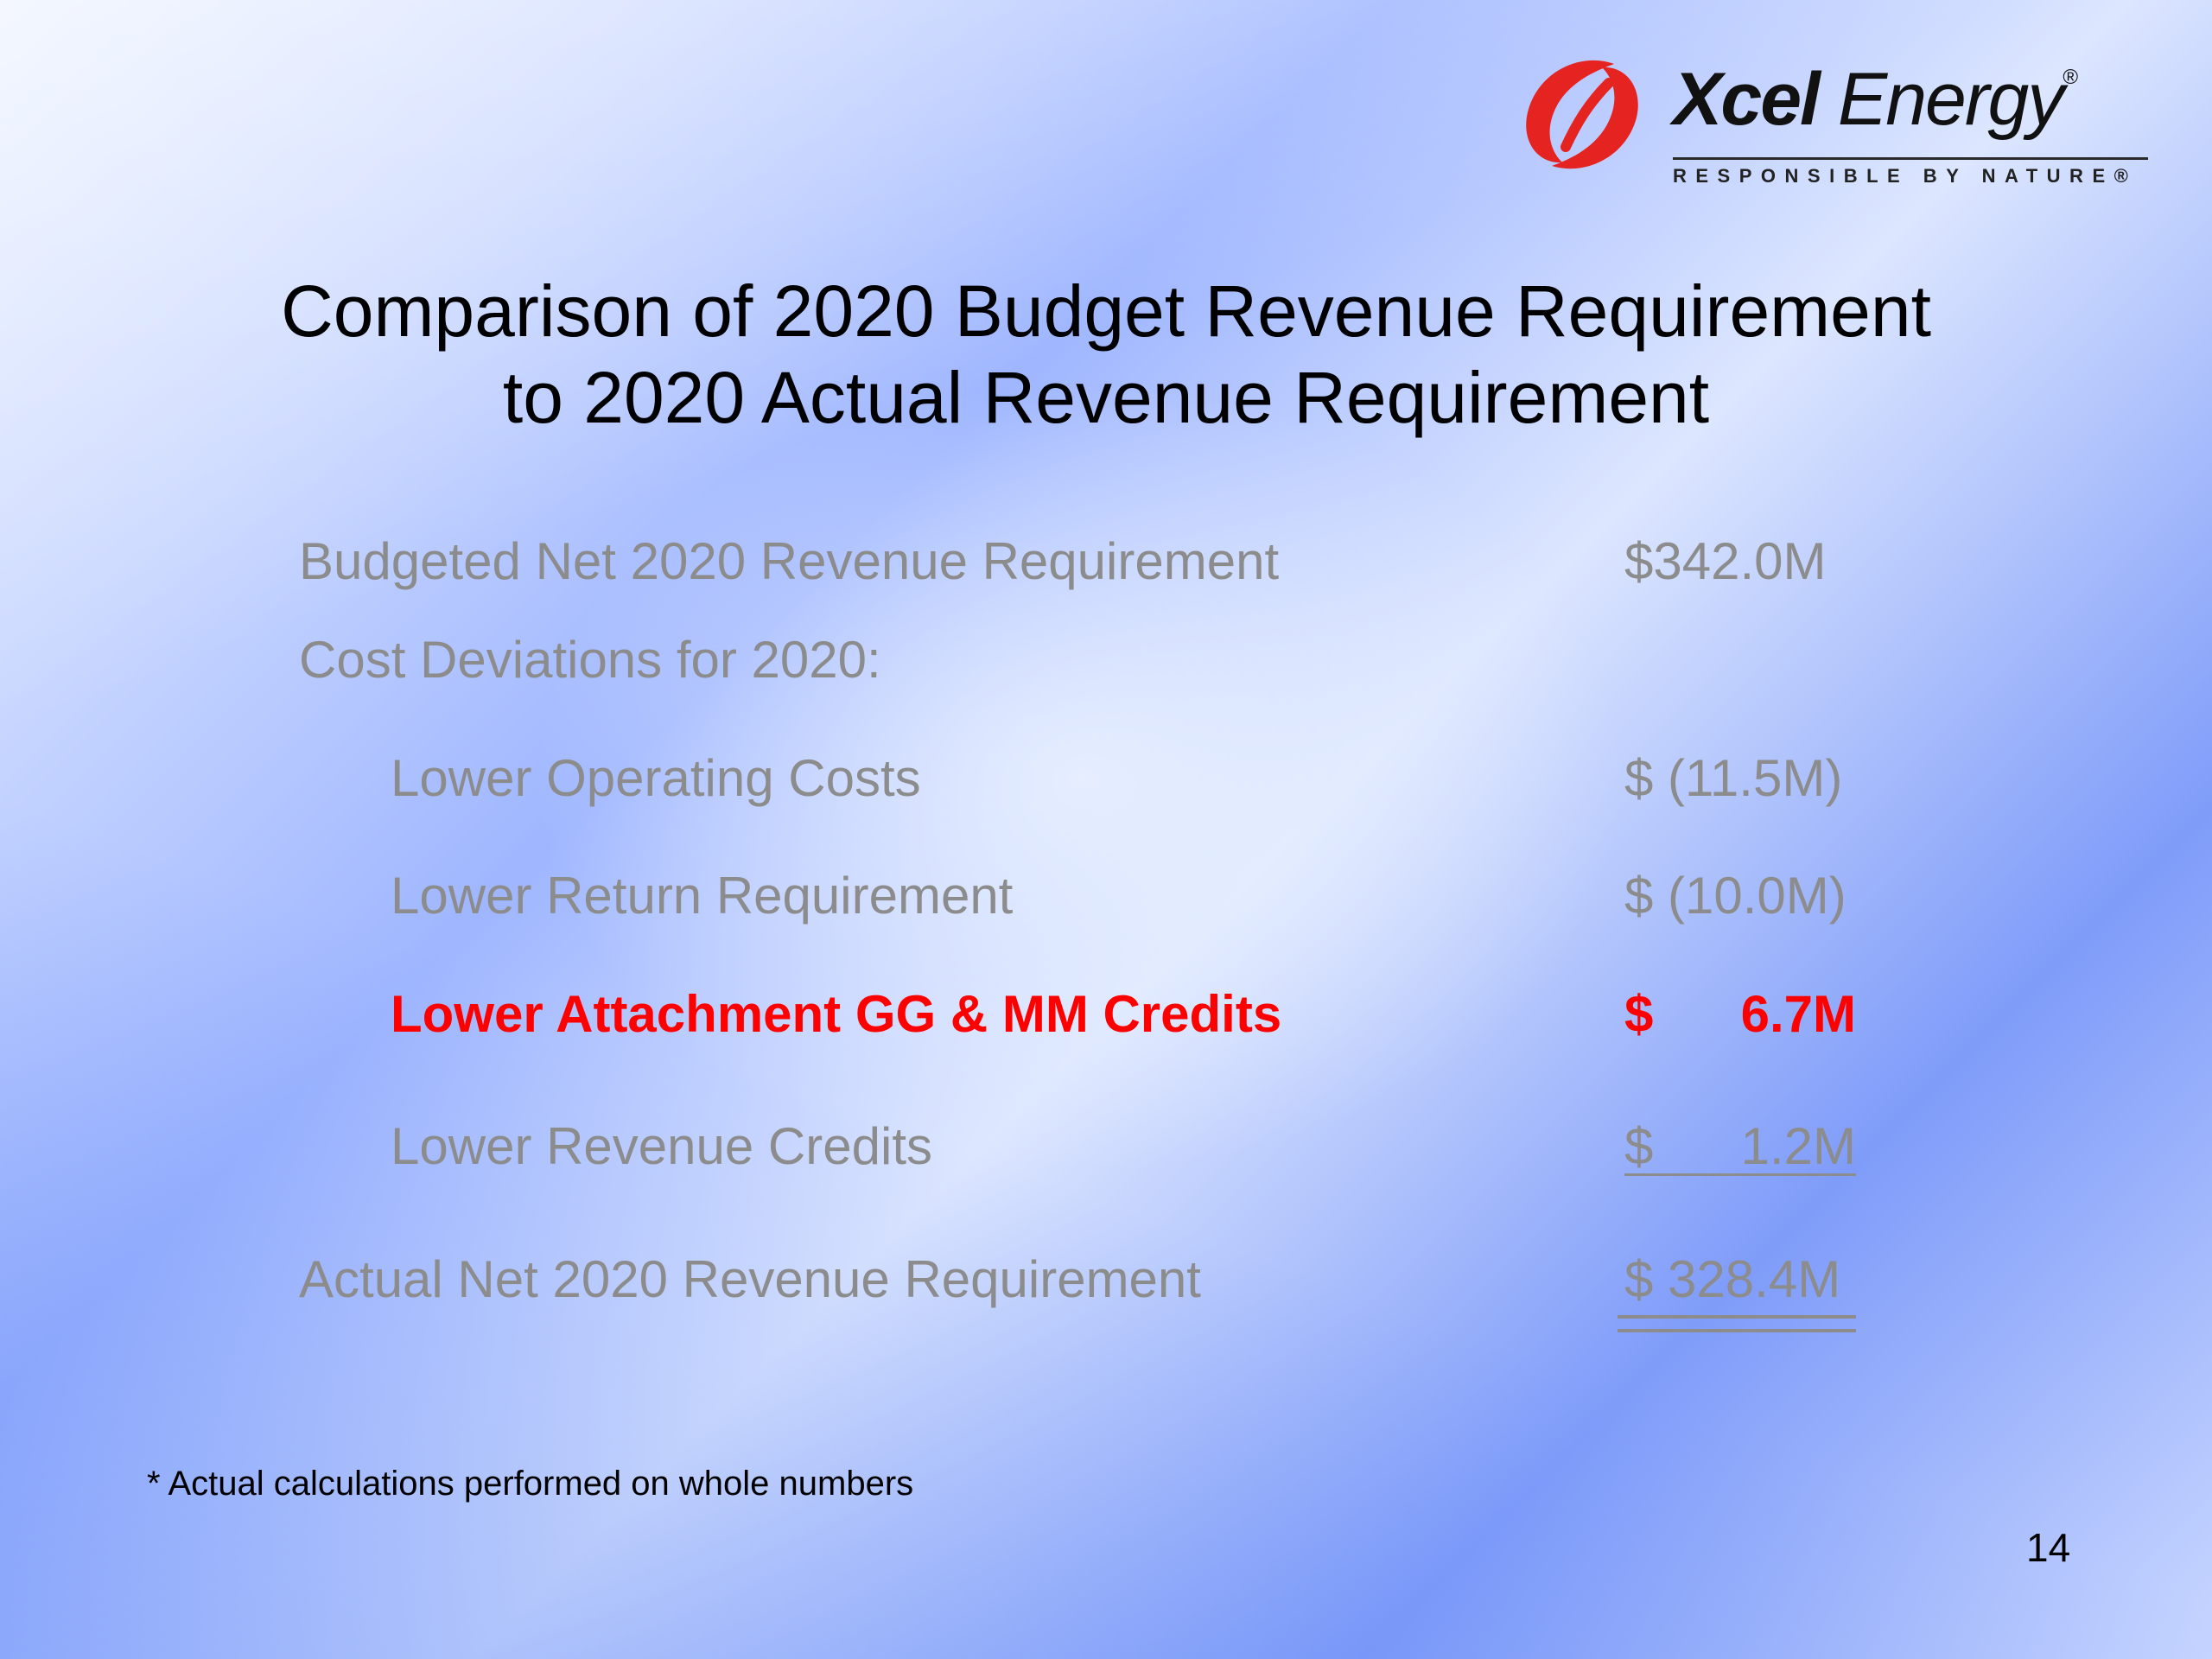 Image resolution: width=2212 pixels, height=1659 pixels. What do you see at coordinates (1737, 1330) in the screenshot?
I see `total-double-rule-bottom` at bounding box center [1737, 1330].